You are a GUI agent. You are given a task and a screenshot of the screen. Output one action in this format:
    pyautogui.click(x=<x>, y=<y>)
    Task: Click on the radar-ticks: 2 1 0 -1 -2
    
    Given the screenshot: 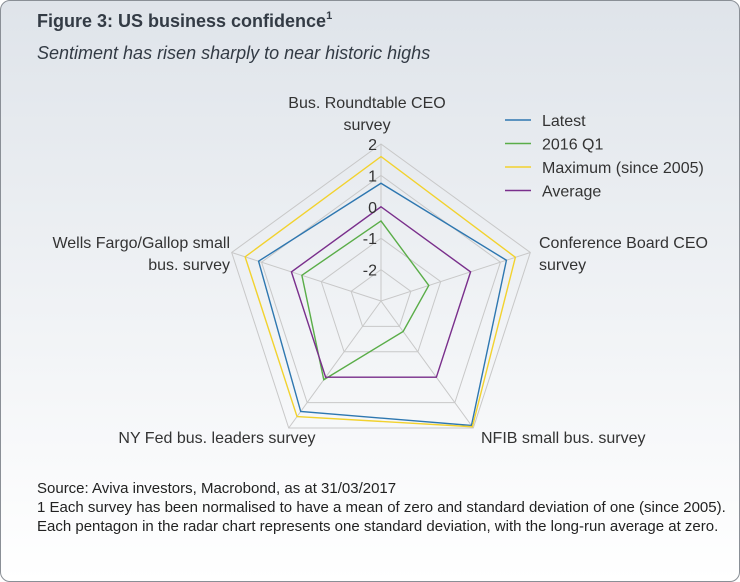 What is the action you would take?
    pyautogui.click(x=370, y=208)
    